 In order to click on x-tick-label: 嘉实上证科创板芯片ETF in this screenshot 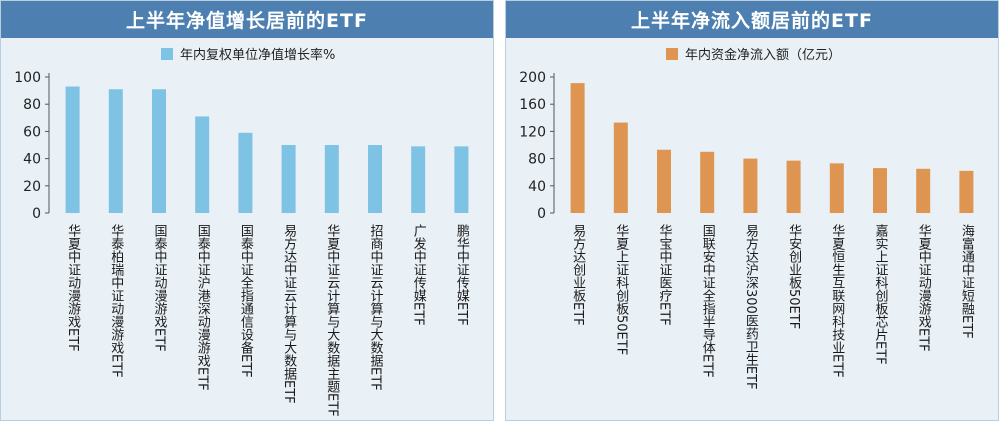, I will do `click(881, 294)`.